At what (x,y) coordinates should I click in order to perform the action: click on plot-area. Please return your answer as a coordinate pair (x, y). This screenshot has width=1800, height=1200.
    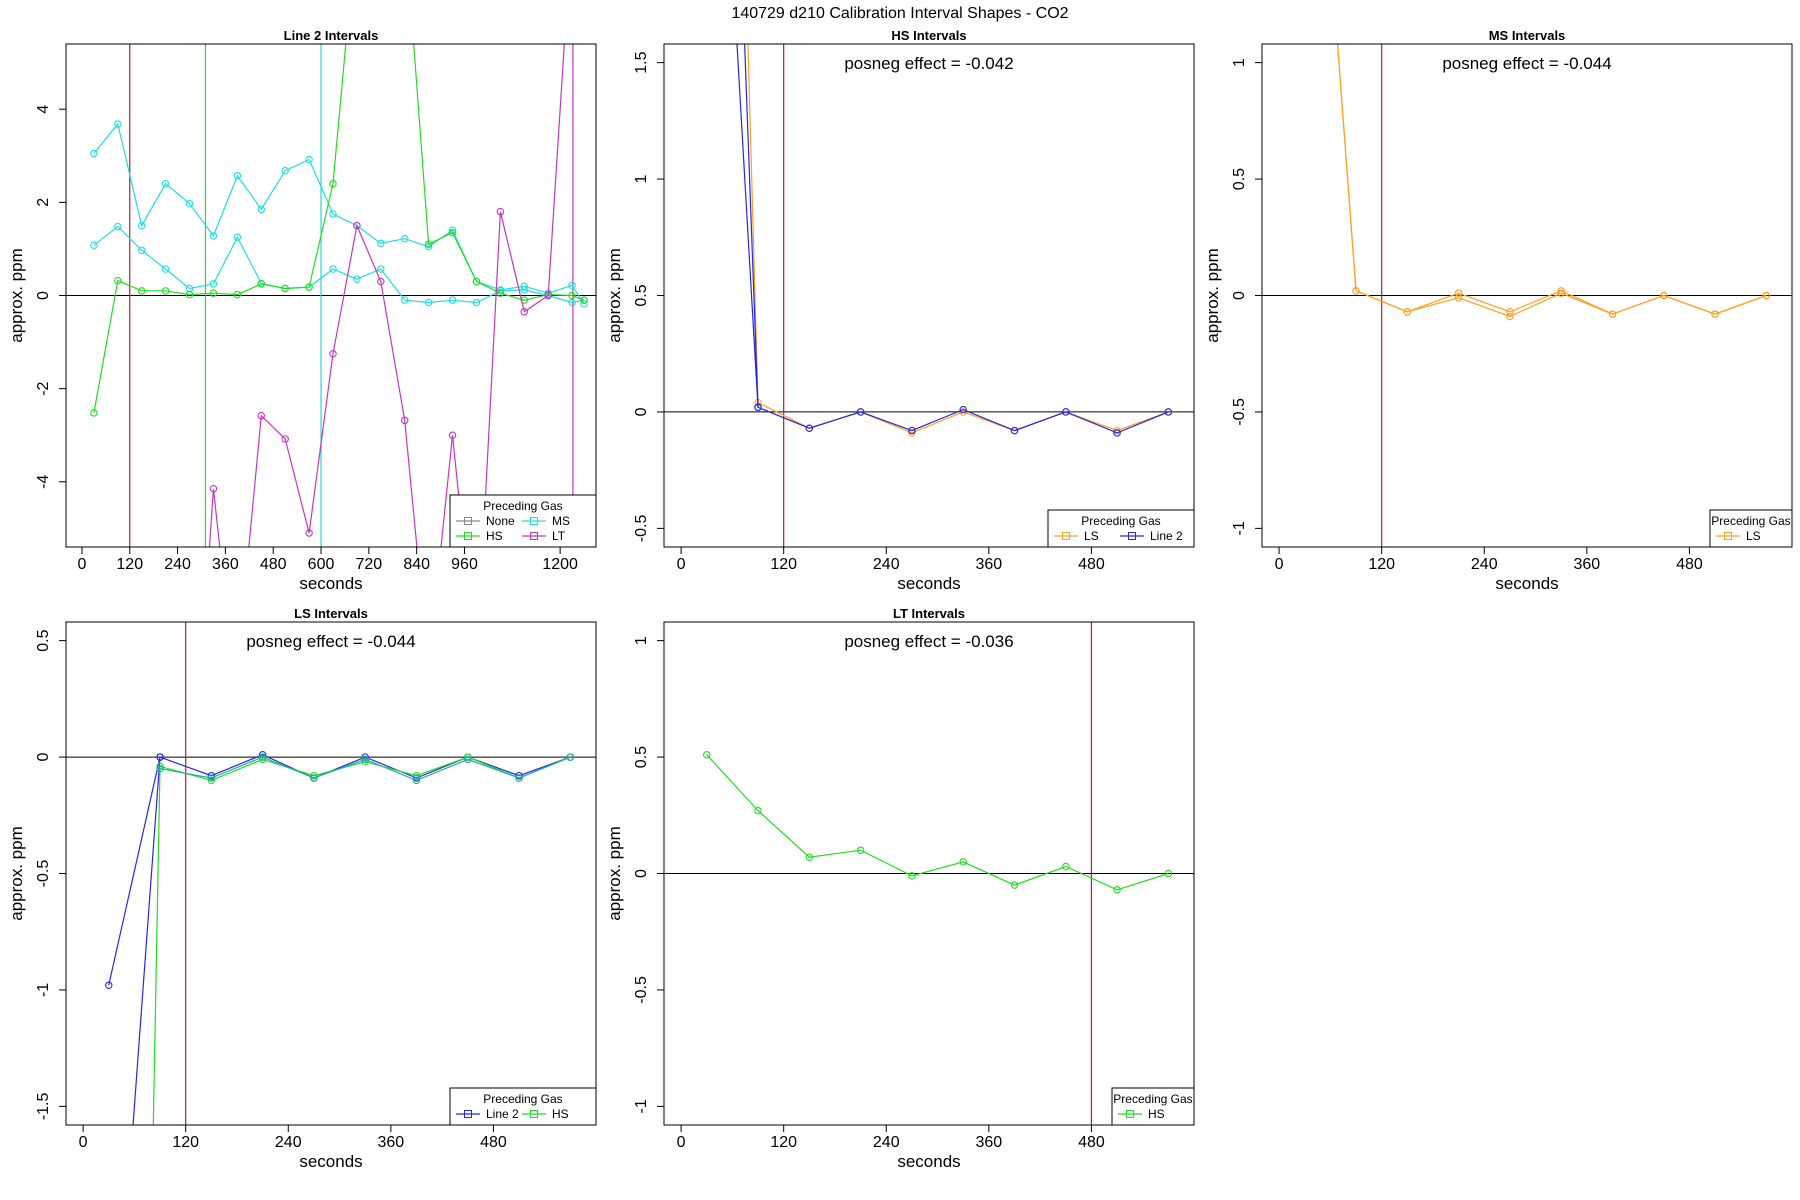
    Looking at the image, I should click on (929, 873).